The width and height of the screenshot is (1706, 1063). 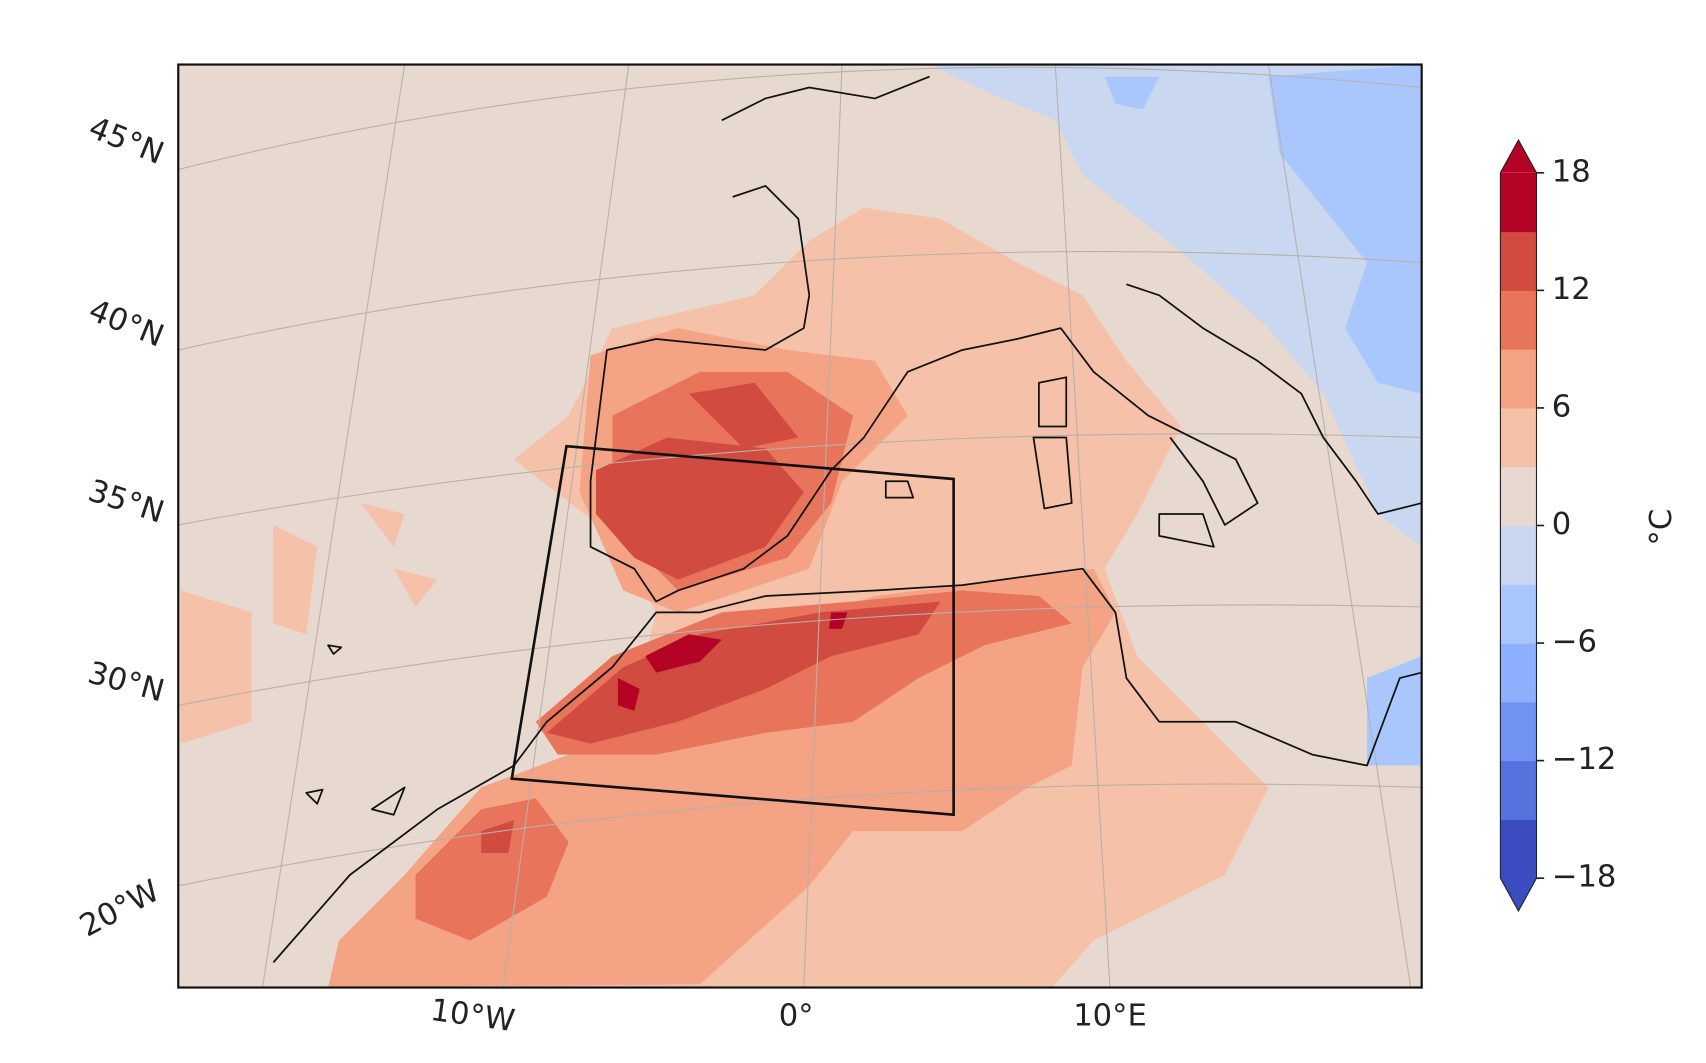 What do you see at coordinates (1561, 524) in the screenshot?
I see `colorbar-tick-label: 0` at bounding box center [1561, 524].